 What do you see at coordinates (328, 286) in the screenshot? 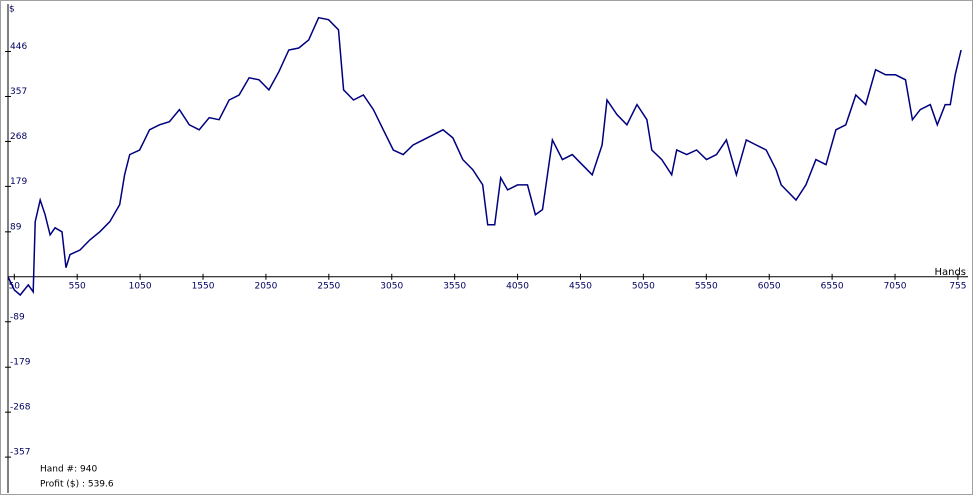
I see `x-tick-label: 2550` at bounding box center [328, 286].